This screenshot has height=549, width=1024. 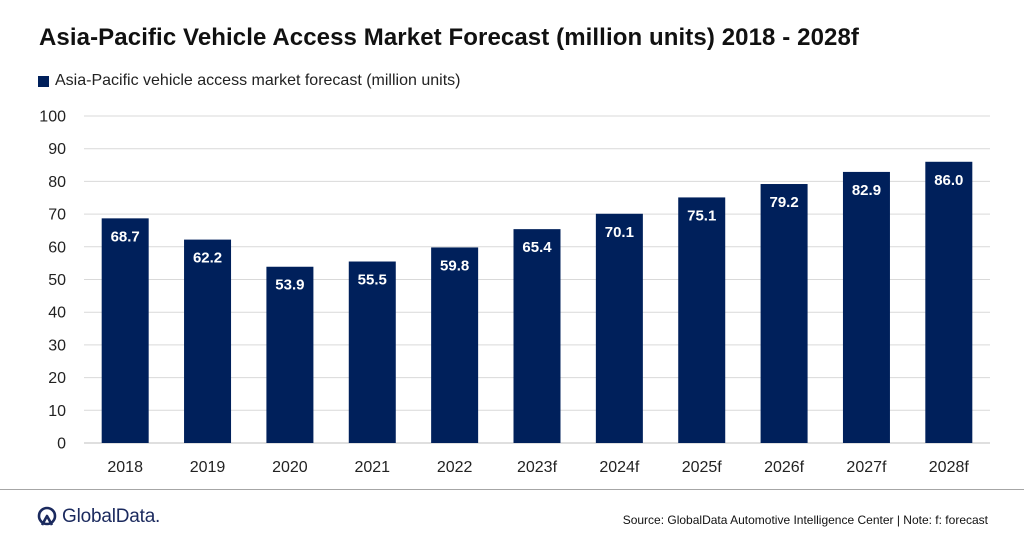 What do you see at coordinates (784, 467) in the screenshot?
I see `x-tick-label: 2026f` at bounding box center [784, 467].